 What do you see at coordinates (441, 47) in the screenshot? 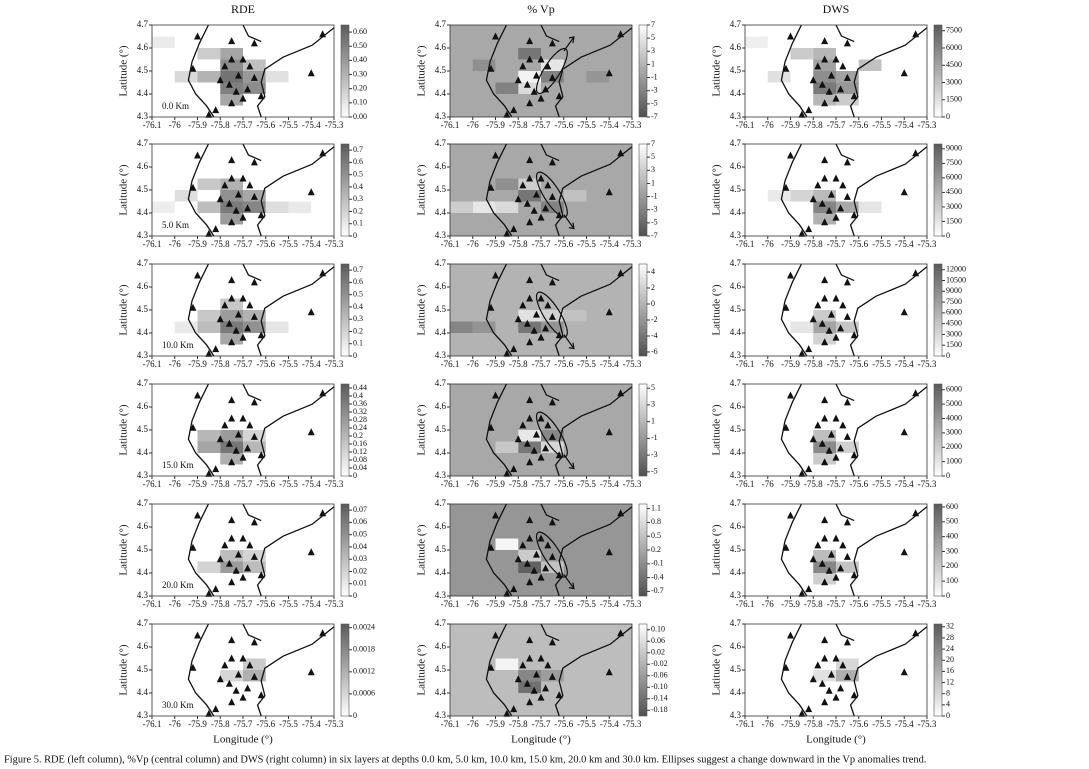
I see `y-tick-label: 4.6` at bounding box center [441, 47].